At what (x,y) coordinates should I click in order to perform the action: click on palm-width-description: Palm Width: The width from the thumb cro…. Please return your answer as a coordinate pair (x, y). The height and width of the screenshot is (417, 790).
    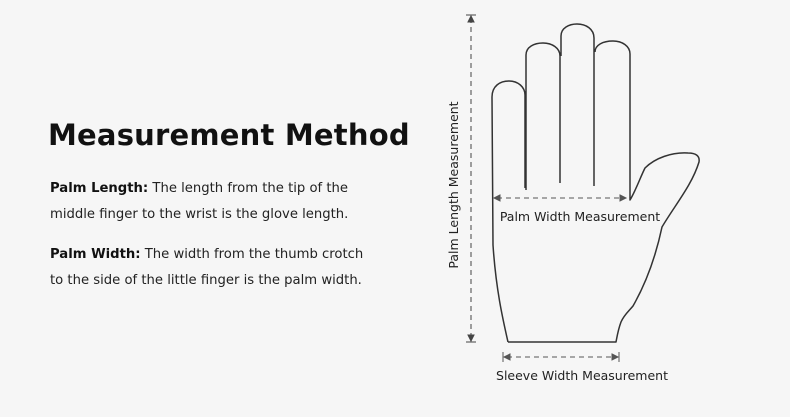
    Looking at the image, I should click on (220, 268).